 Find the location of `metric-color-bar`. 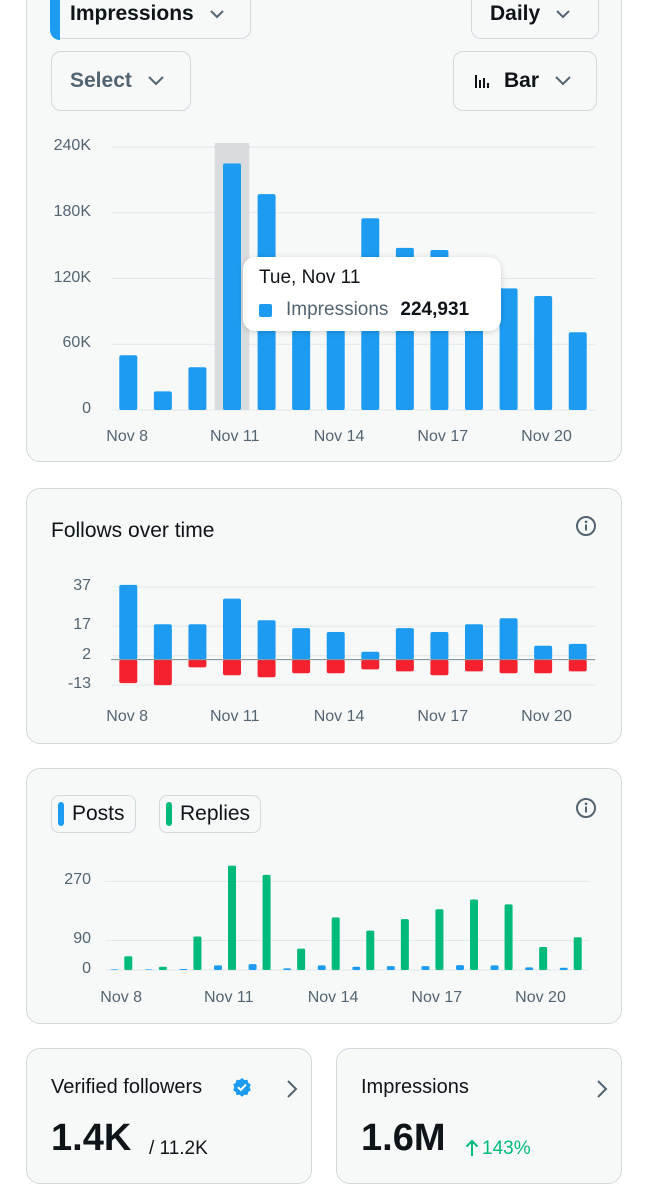

metric-color-bar is located at coordinates (55, 20).